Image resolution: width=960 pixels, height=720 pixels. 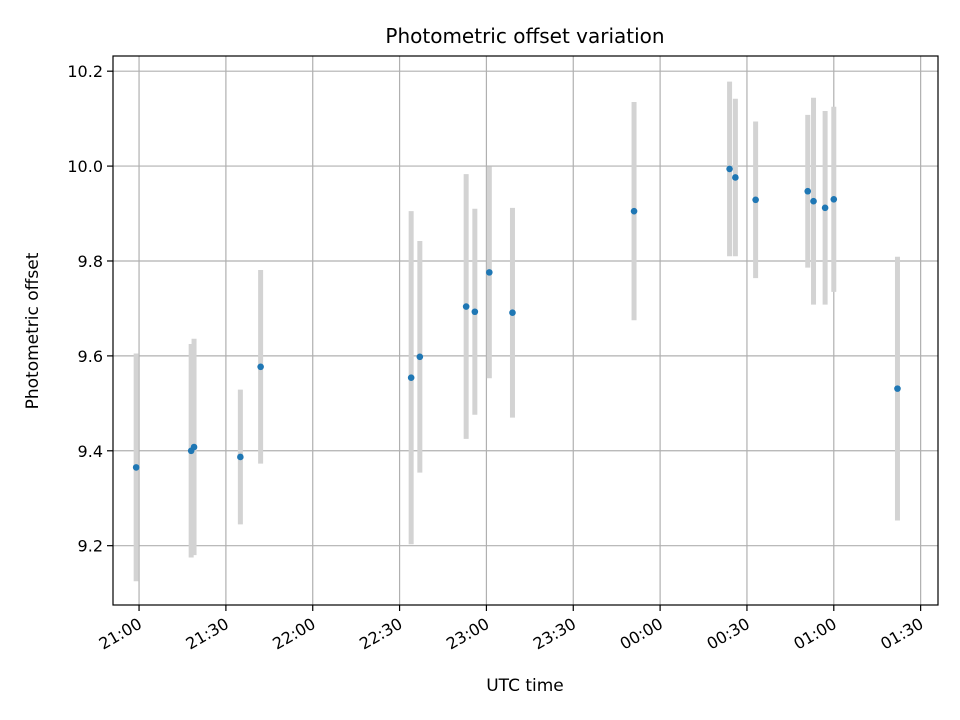 What do you see at coordinates (90, 261) in the screenshot?
I see `y-tick-label: 9.8` at bounding box center [90, 261].